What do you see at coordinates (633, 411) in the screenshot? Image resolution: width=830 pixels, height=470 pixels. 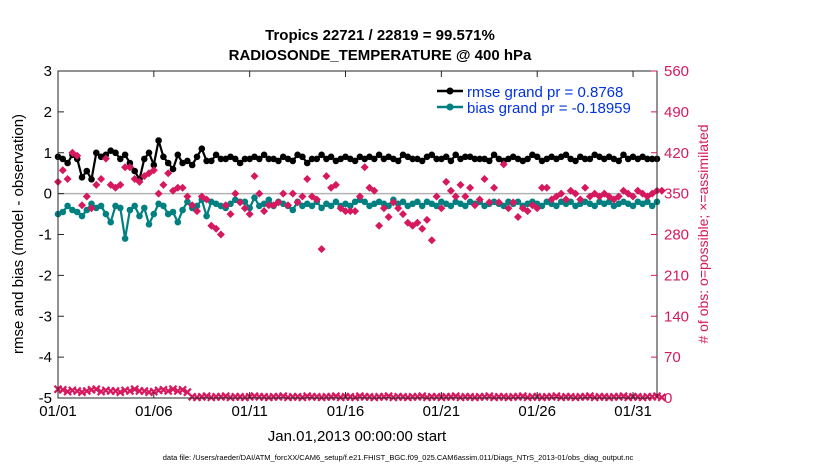 I see `x-tick-label: 01/31` at bounding box center [633, 411].